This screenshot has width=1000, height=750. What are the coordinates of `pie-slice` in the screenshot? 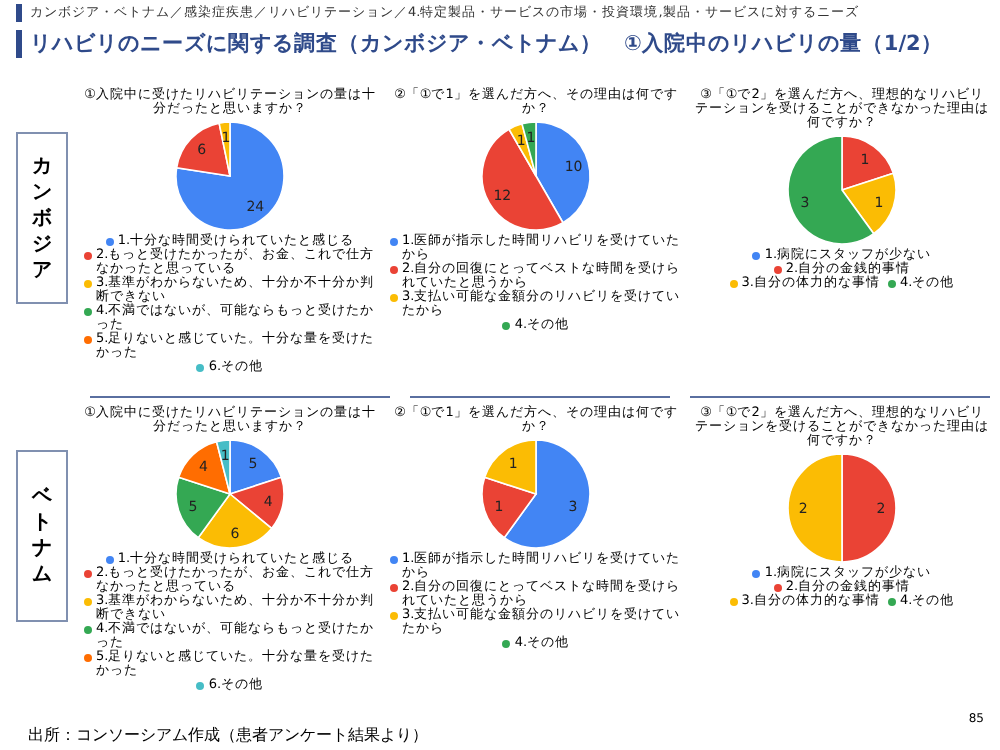 It's located at (230, 176).